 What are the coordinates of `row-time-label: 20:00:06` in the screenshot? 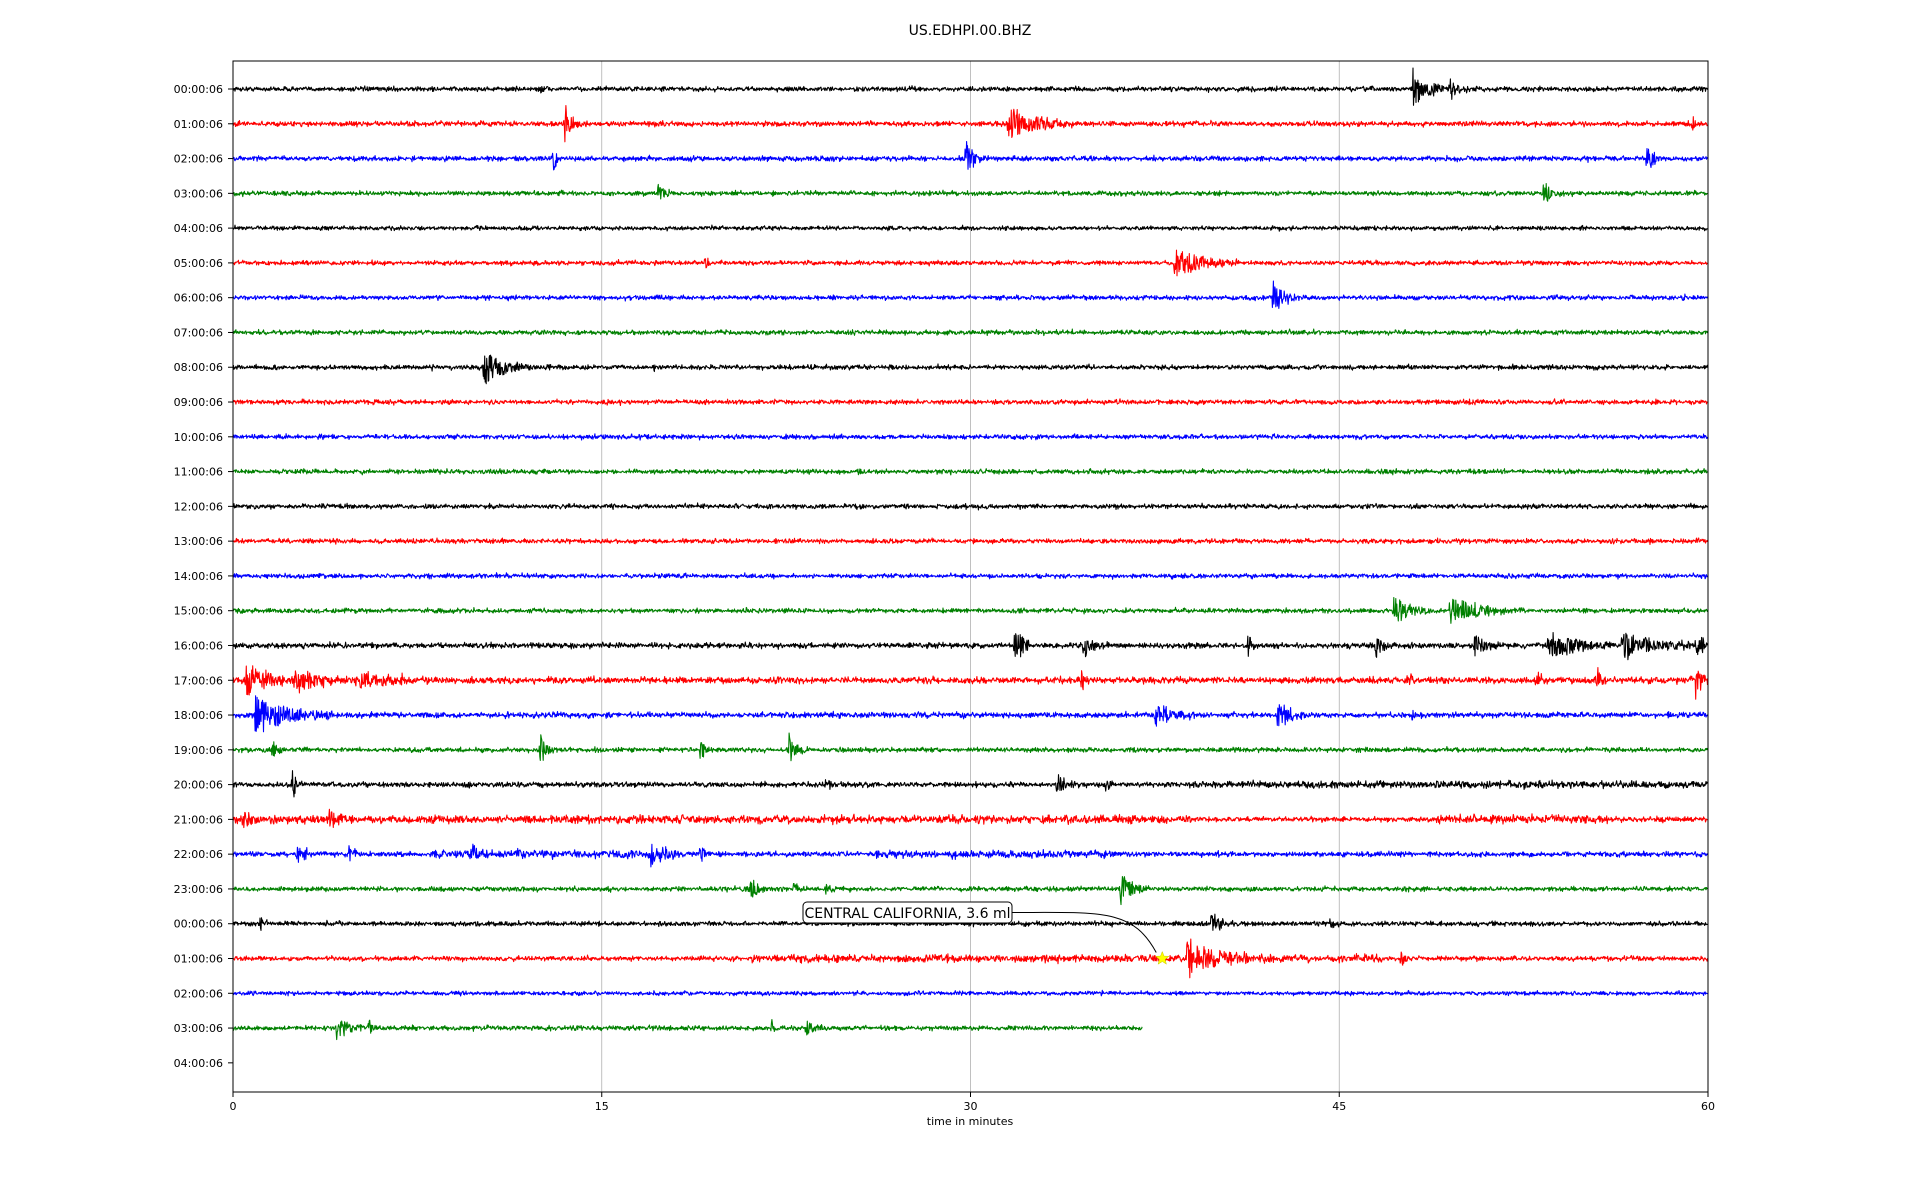 It's located at (198, 785).